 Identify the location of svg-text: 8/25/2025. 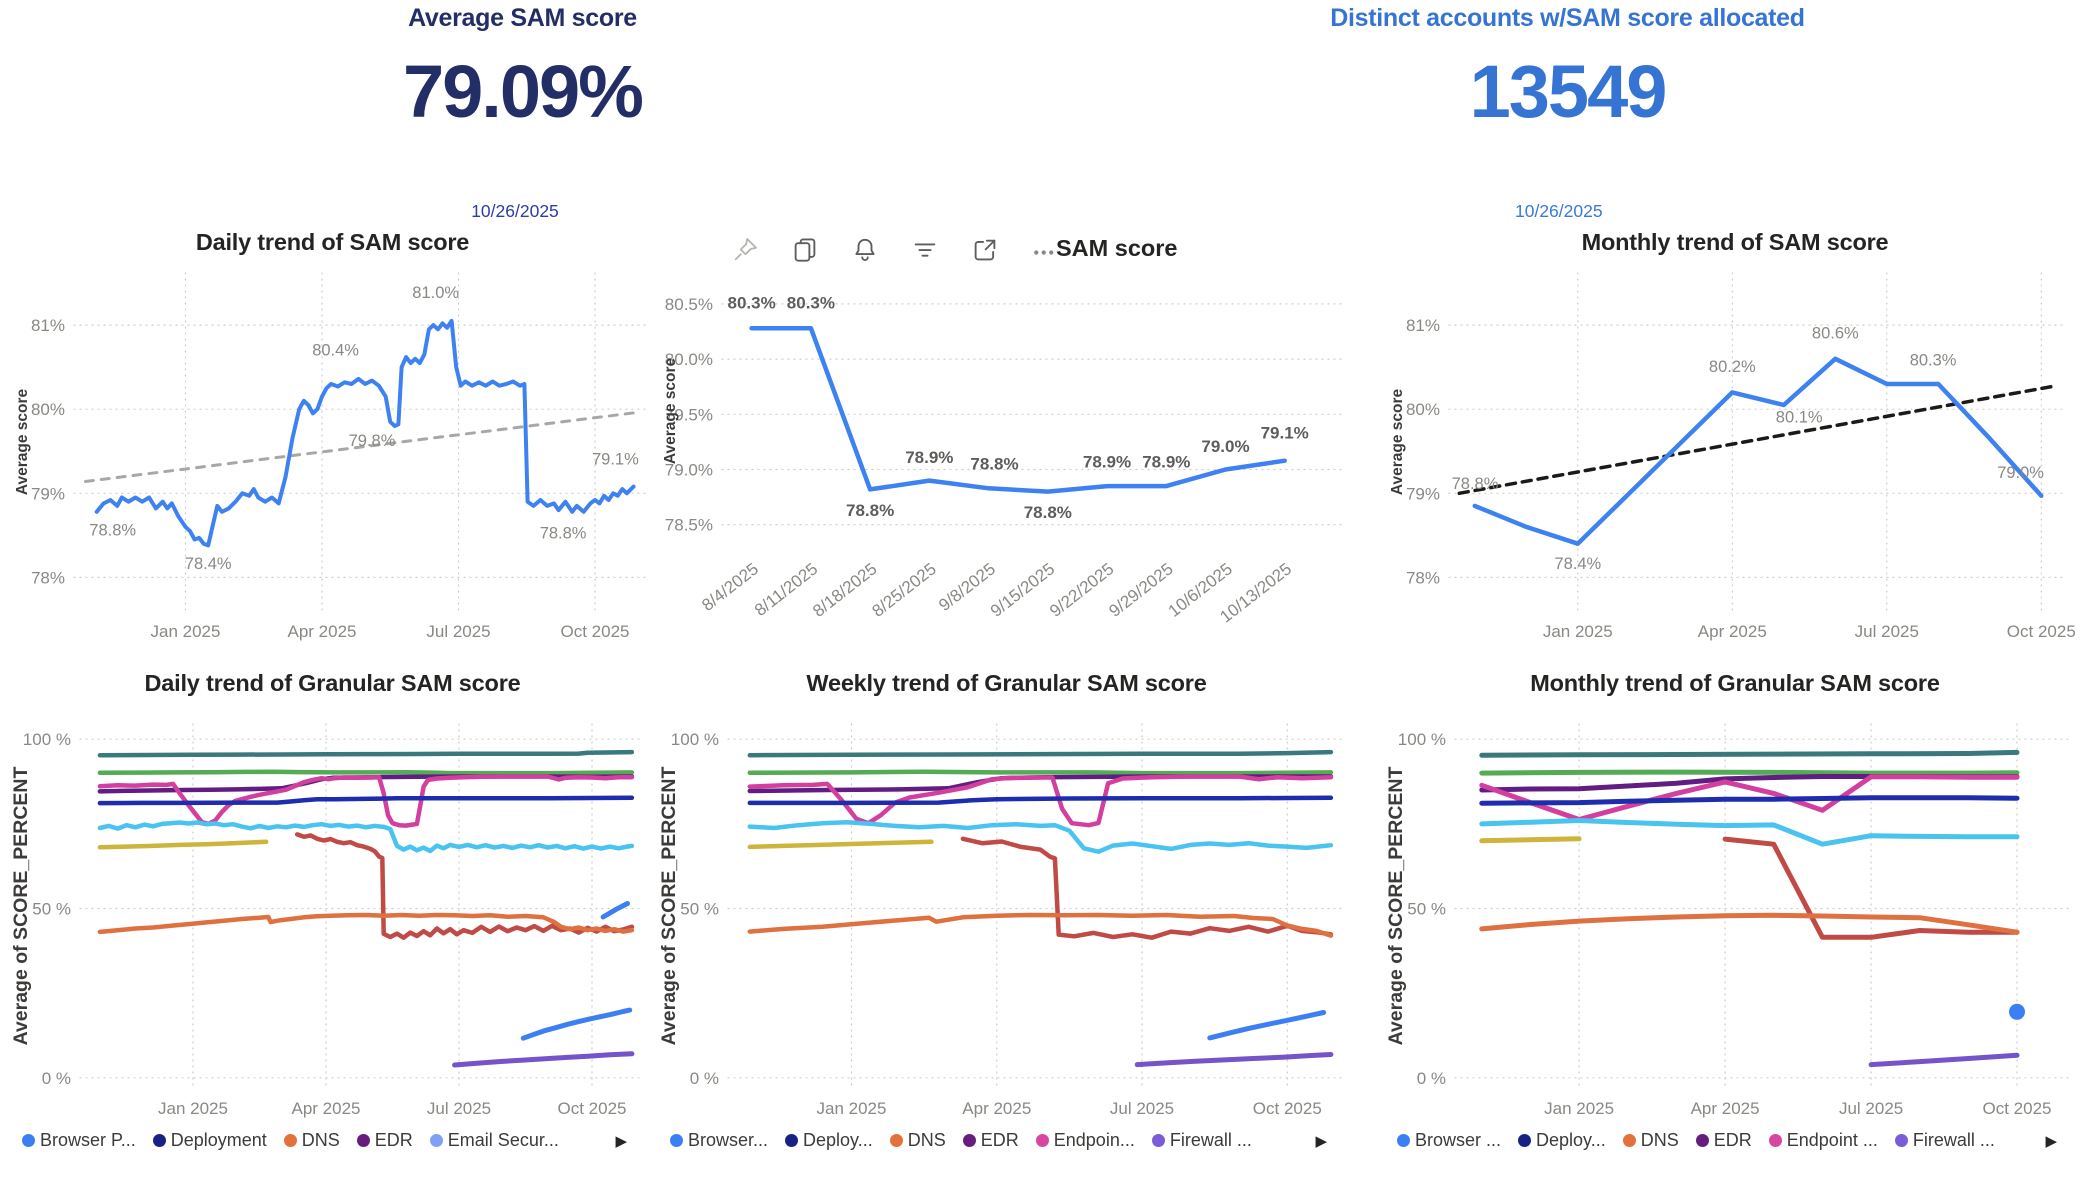
(903, 590).